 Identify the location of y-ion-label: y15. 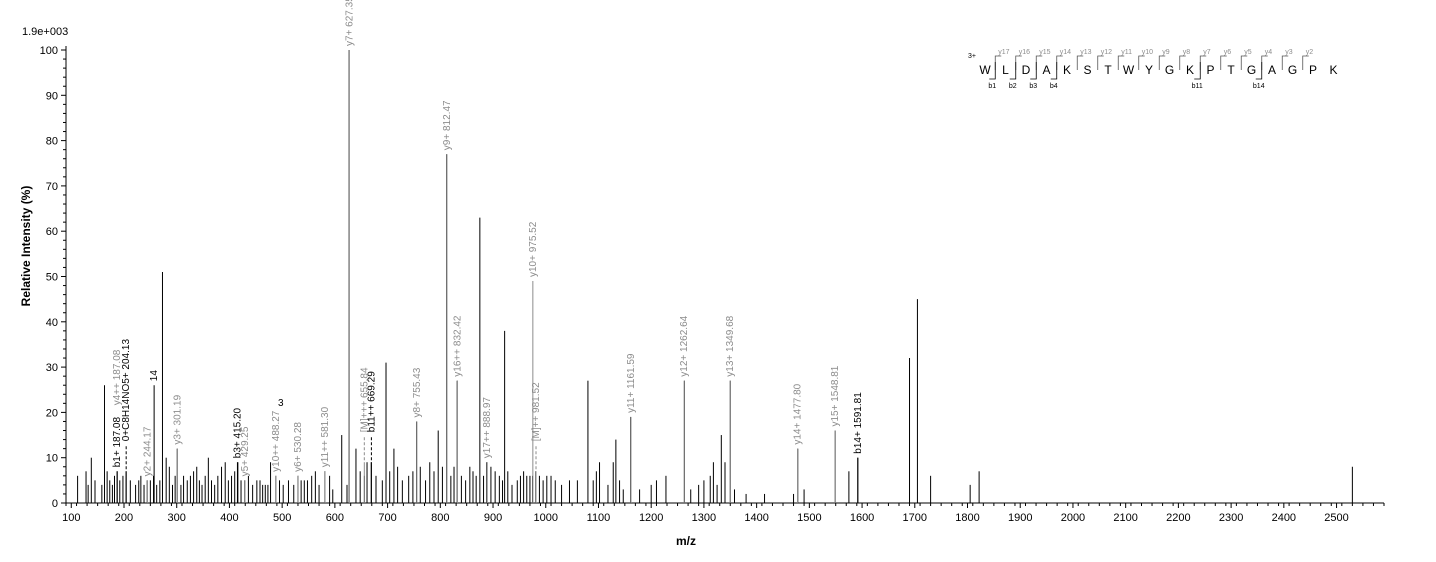
(1044, 52).